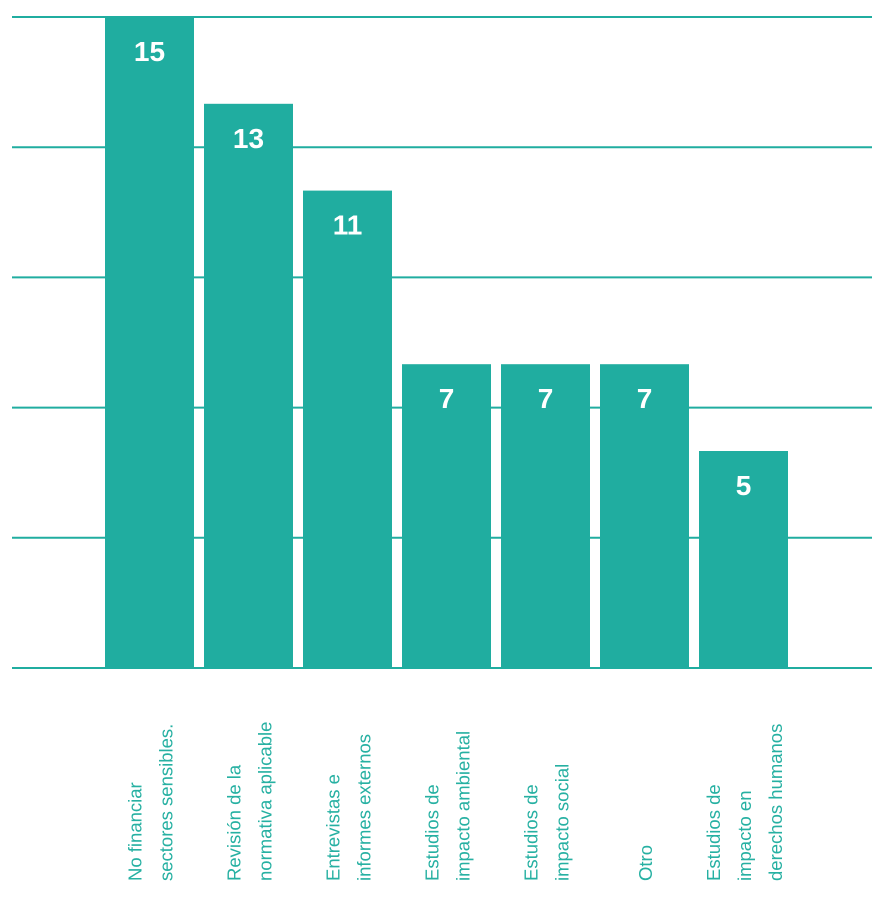  What do you see at coordinates (744, 485) in the screenshot?
I see `bar-value-label-6: 5` at bounding box center [744, 485].